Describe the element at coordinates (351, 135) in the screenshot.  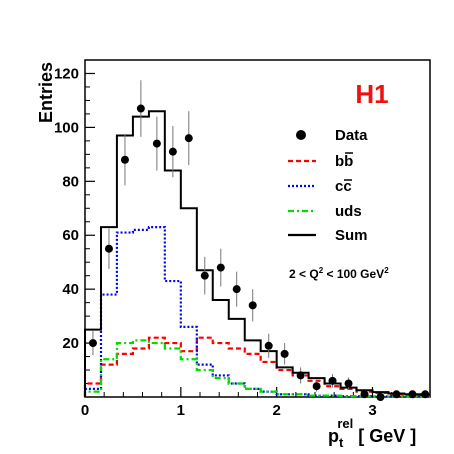
I see `legend-label-data: Data` at that location.